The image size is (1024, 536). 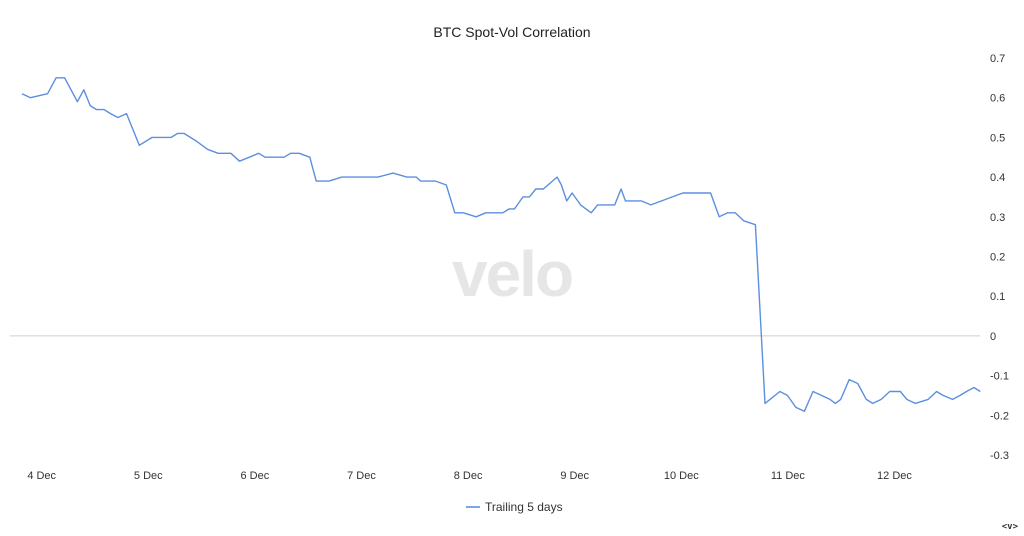 What do you see at coordinates (999, 456) in the screenshot?
I see `y-tick-label: -0.3` at bounding box center [999, 456].